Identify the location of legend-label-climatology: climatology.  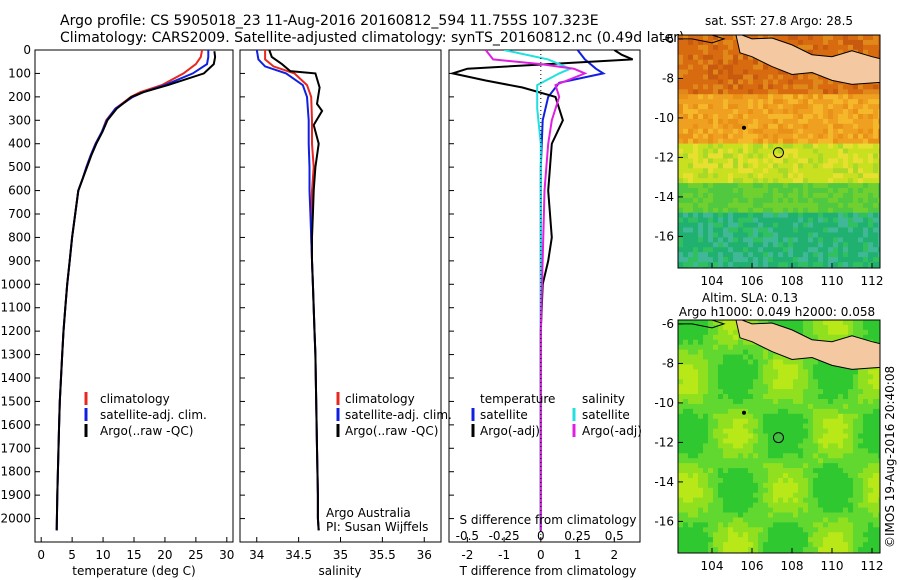
(135, 399).